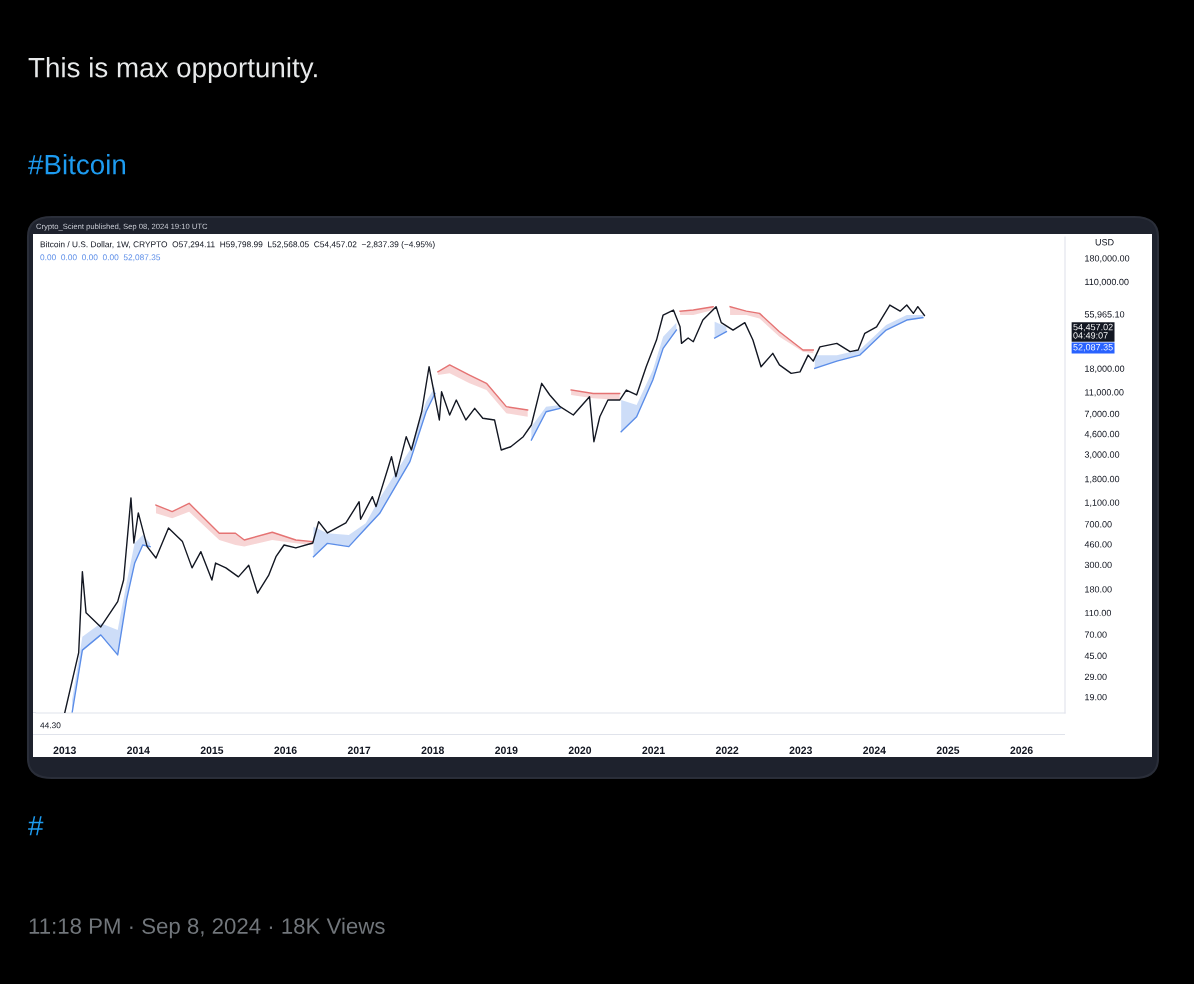  Describe the element at coordinates (1096, 697) in the screenshot. I see `y-tick-label: 19.00` at that location.